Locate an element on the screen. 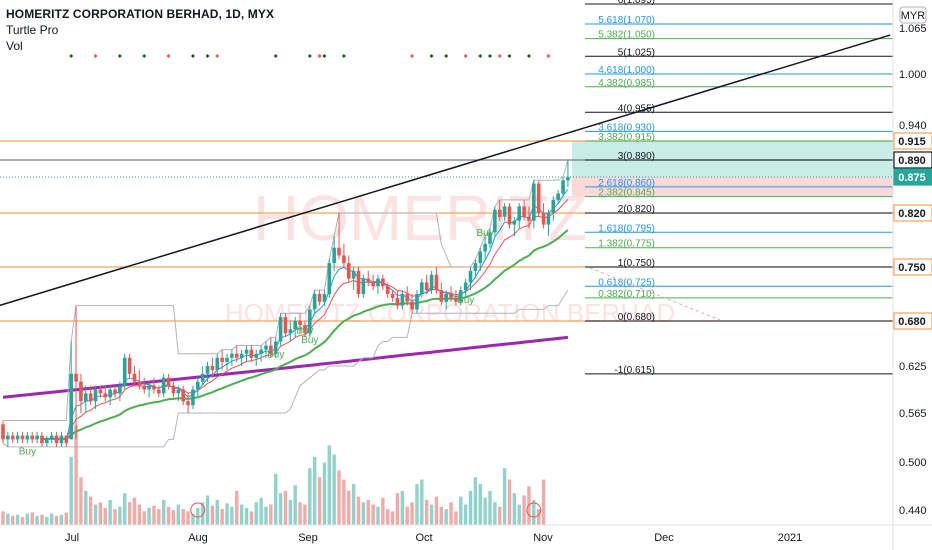 The height and width of the screenshot is (550, 932). currency-box is located at coordinates (913, 15).